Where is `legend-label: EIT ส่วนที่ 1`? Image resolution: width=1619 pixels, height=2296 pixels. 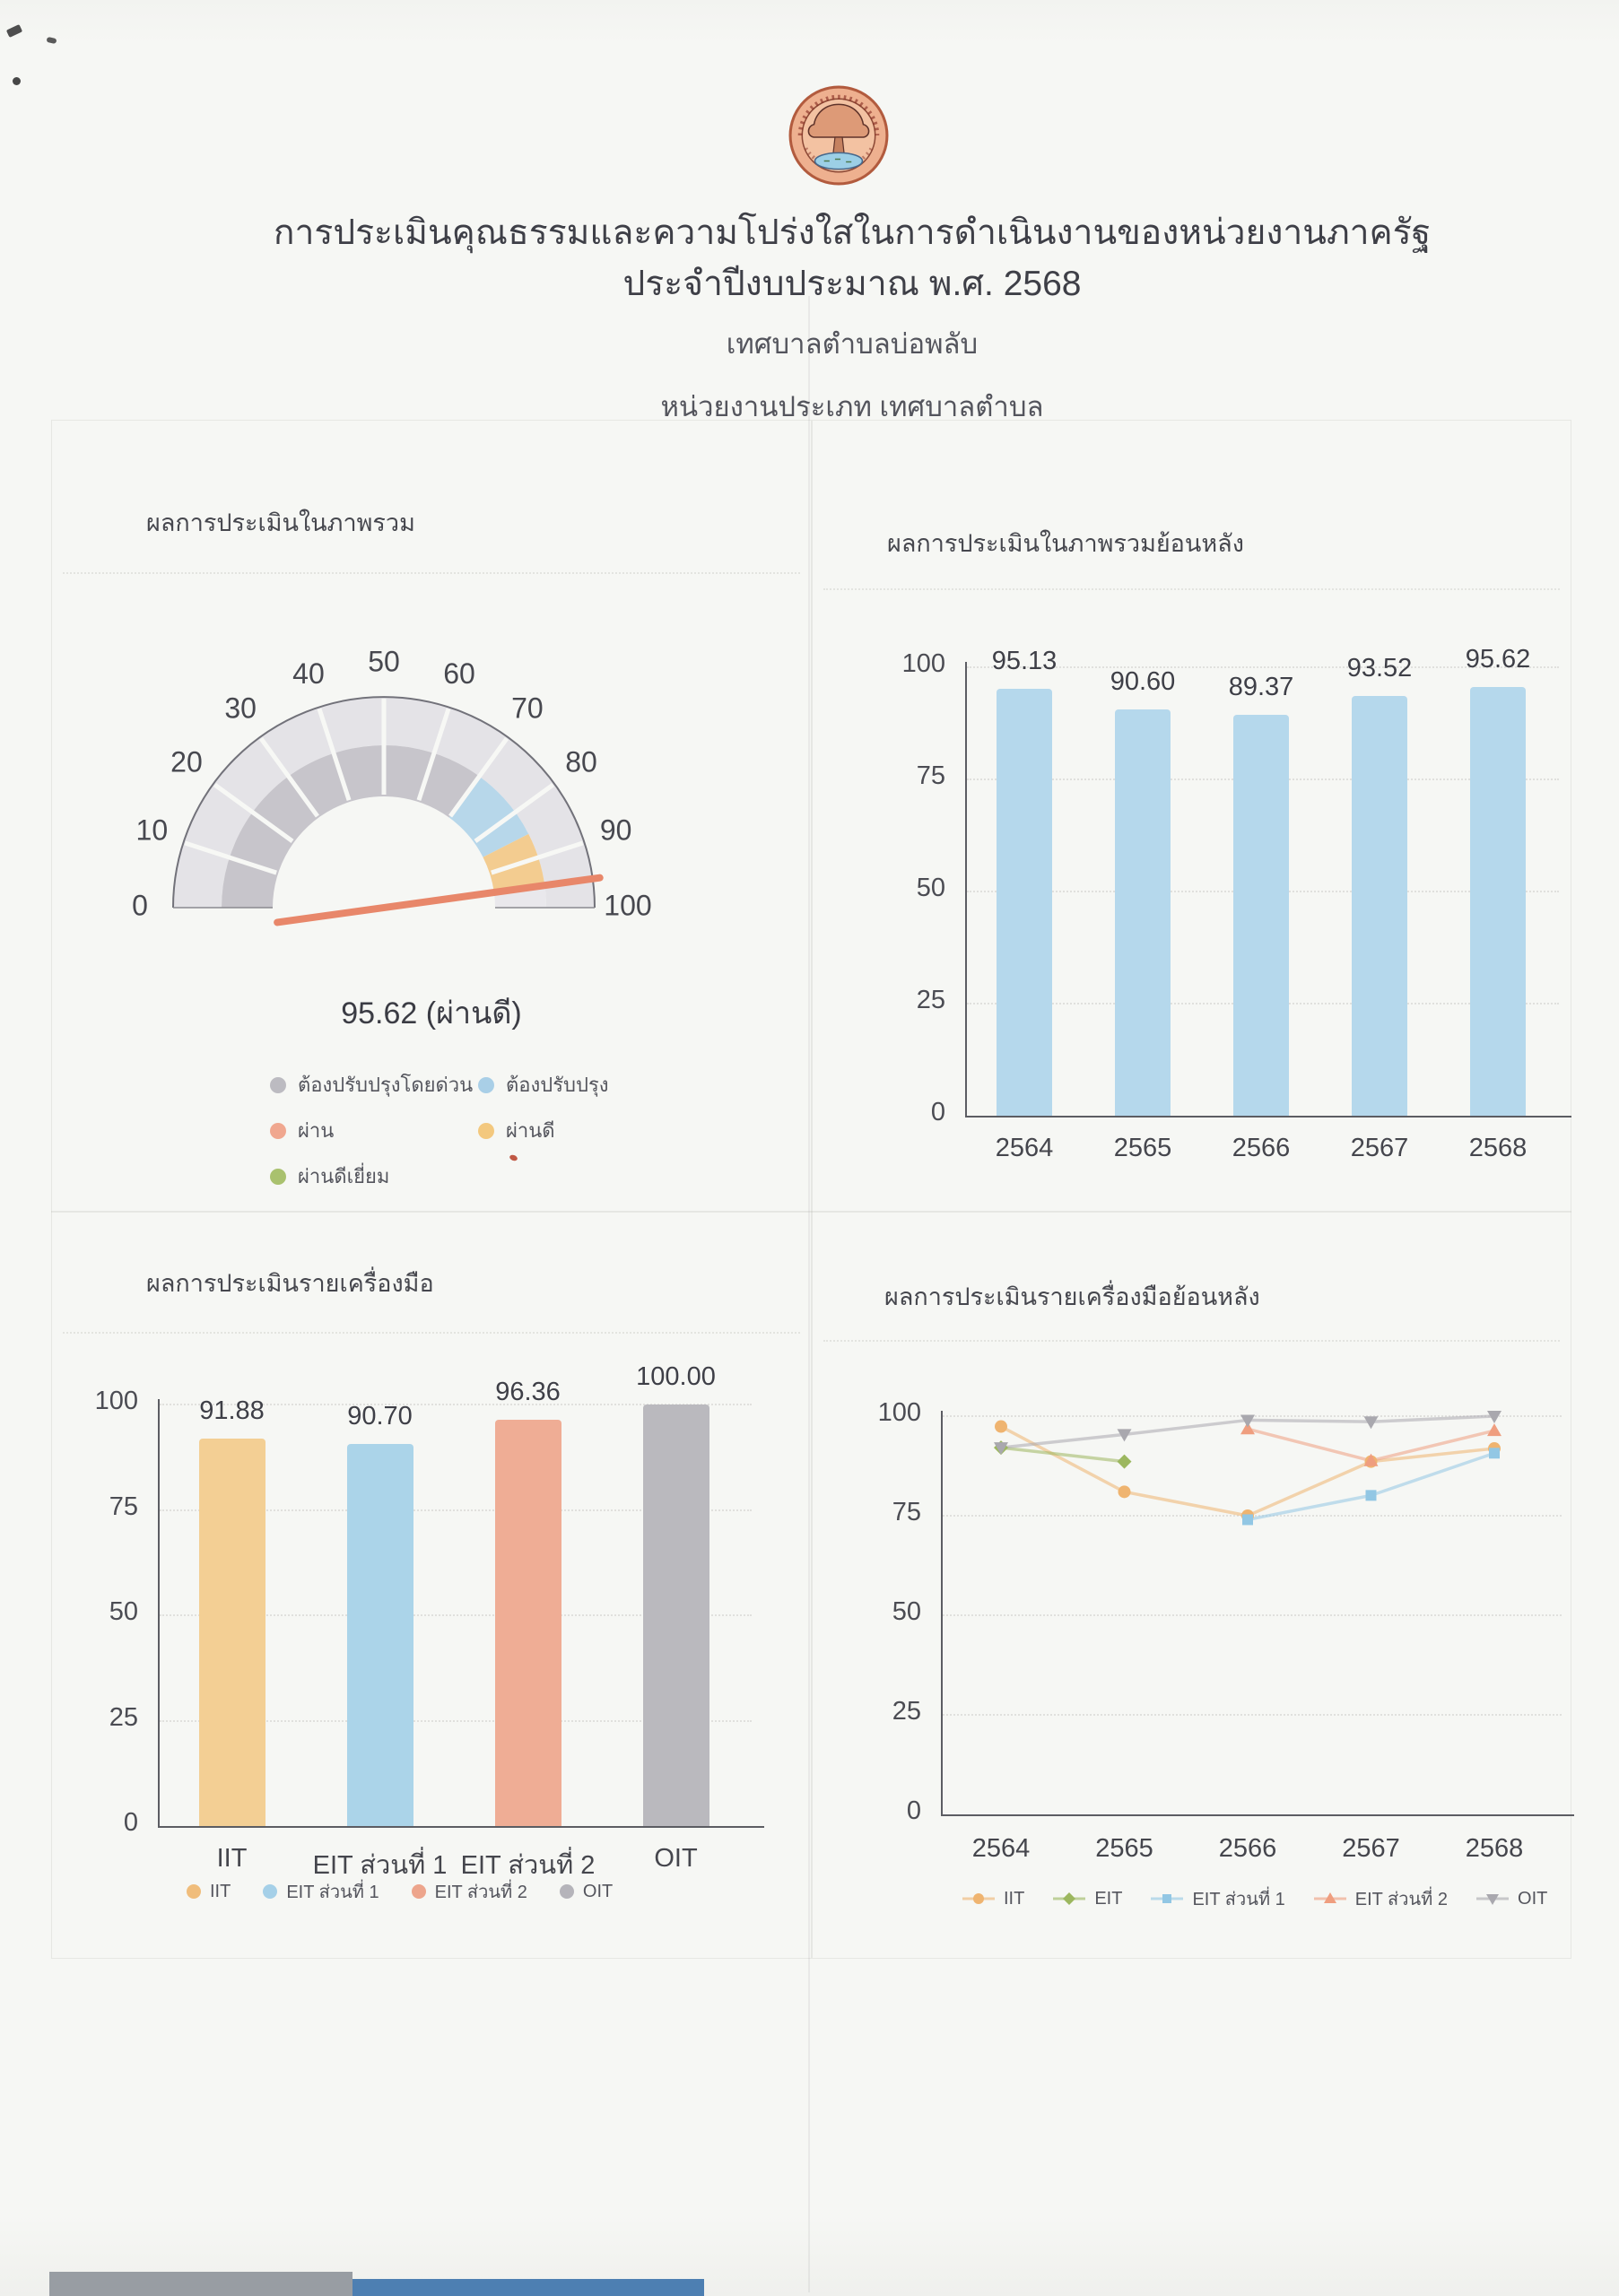 legend-label: EIT ส่วนที่ 1 is located at coordinates (332, 1892).